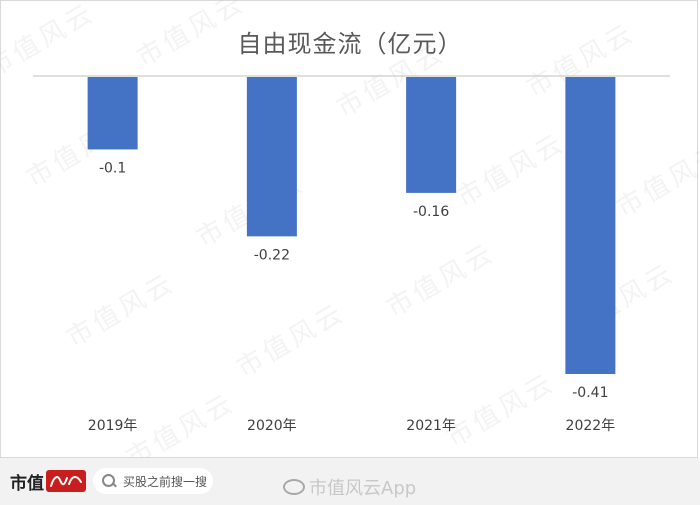 The image size is (700, 505). I want to click on logo-mark, so click(66, 481).